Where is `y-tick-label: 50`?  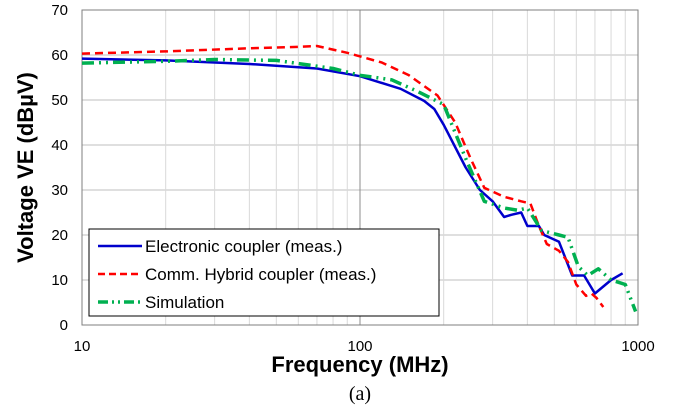
y-tick-label: 50 is located at coordinates (59, 100).